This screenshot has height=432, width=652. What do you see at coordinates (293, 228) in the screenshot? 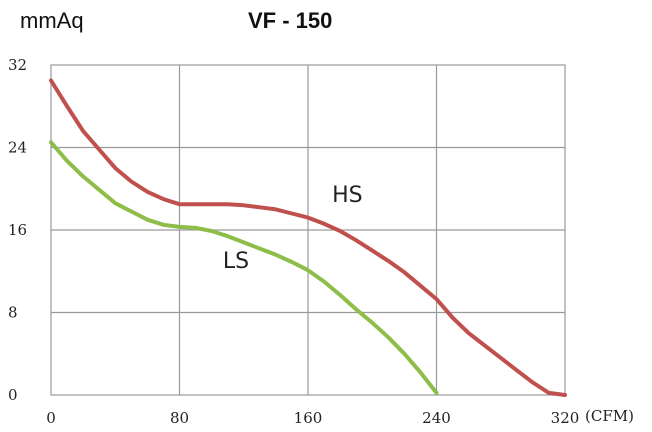
I see `series-labels: HS LS` at bounding box center [293, 228].